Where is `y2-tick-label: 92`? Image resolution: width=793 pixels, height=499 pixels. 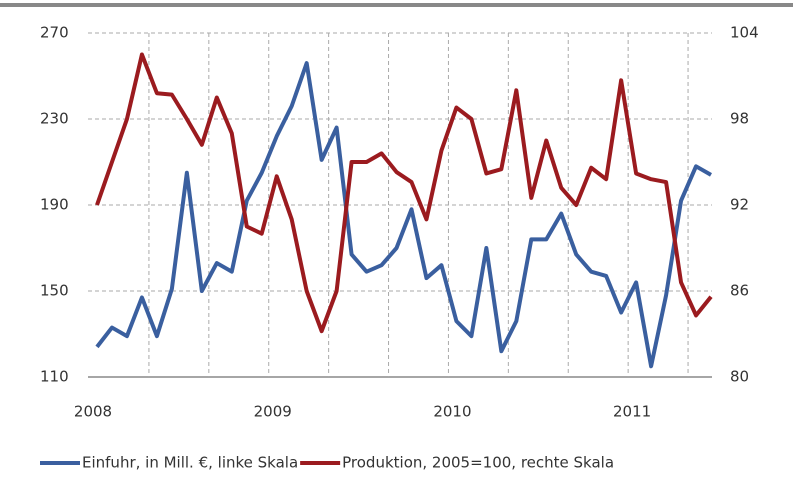 y2-tick-label: 92 is located at coordinates (739, 205).